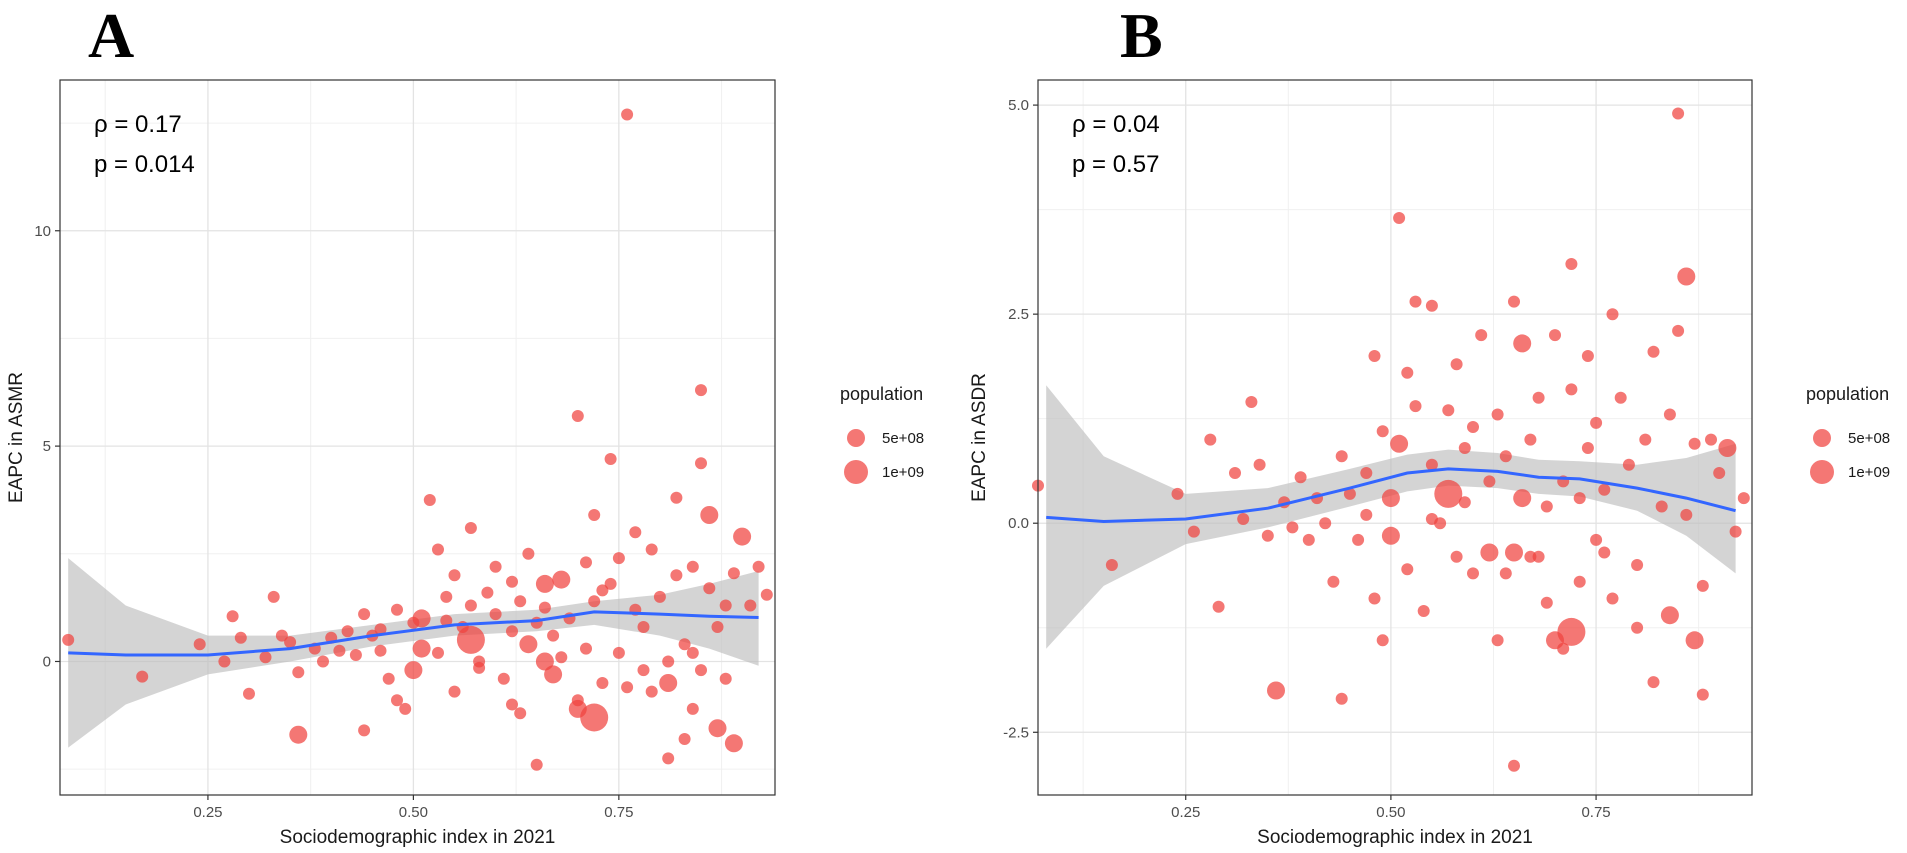 Image resolution: width=1907 pixels, height=853 pixels. Describe the element at coordinates (138, 124) in the screenshot. I see `panel-a-annotation-0: ρ = 0.17` at that location.